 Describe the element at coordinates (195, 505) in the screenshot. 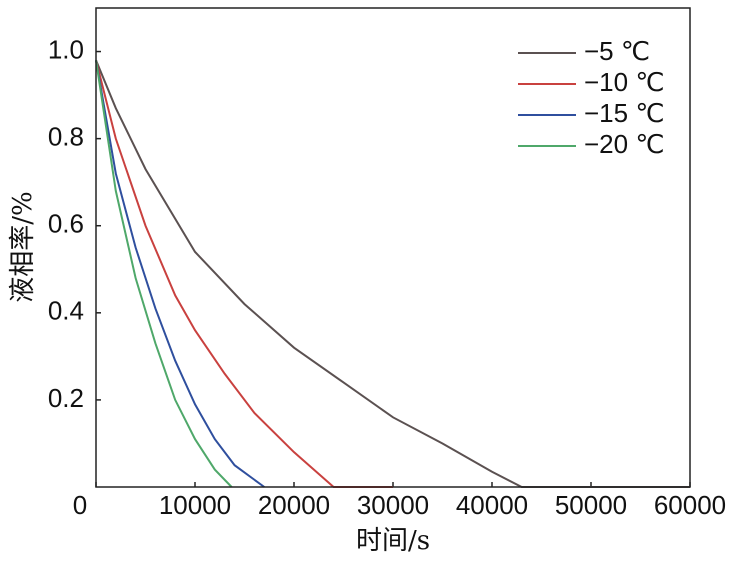

I see `x-tick-label: 10000` at that location.